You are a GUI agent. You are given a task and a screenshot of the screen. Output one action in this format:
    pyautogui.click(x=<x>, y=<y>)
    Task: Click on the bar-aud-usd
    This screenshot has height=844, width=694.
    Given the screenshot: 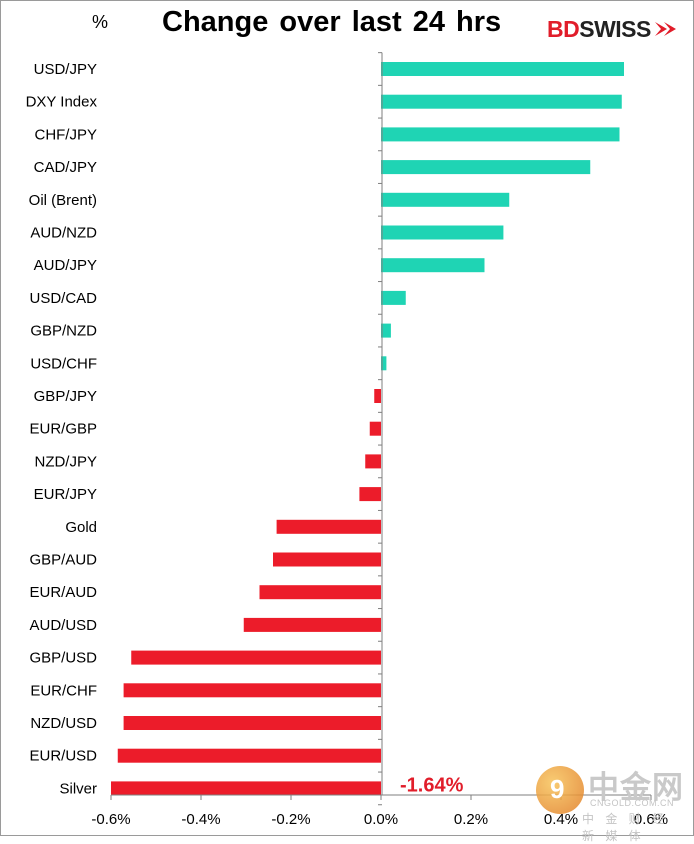 What is the action you would take?
    pyautogui.click(x=312, y=624)
    